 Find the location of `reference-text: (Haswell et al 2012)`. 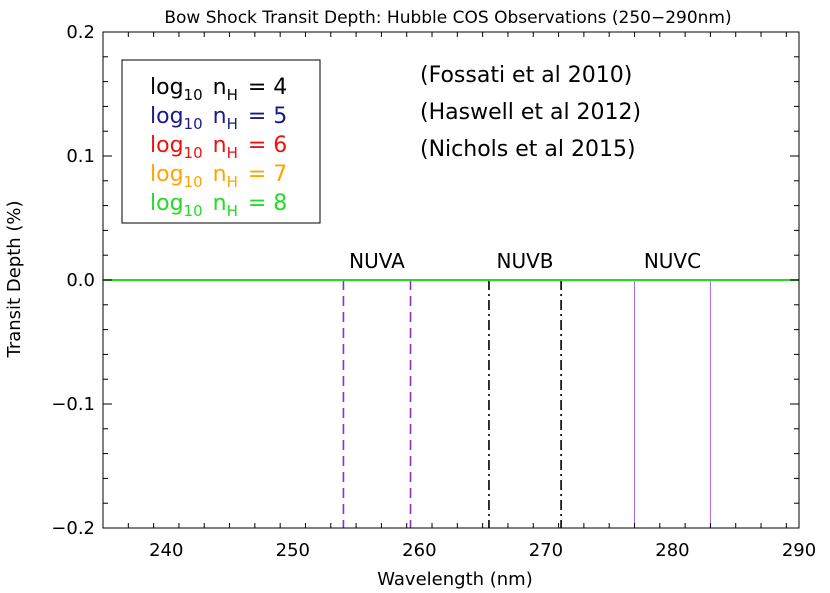

reference-text: (Haswell et al 2012) is located at coordinates (530, 112).